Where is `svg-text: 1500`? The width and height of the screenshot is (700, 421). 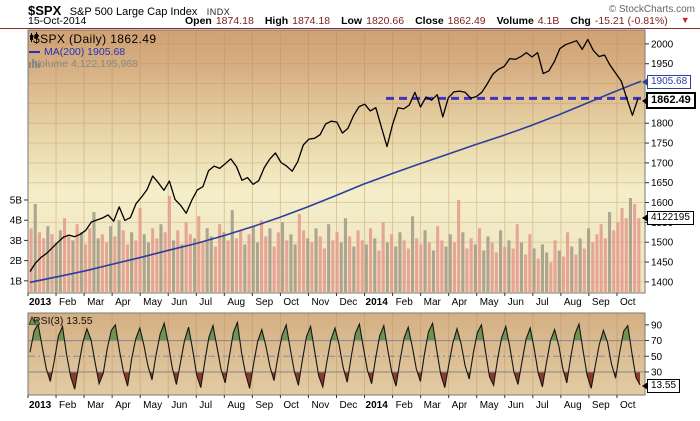 svg-text: 1500 is located at coordinates (662, 243).